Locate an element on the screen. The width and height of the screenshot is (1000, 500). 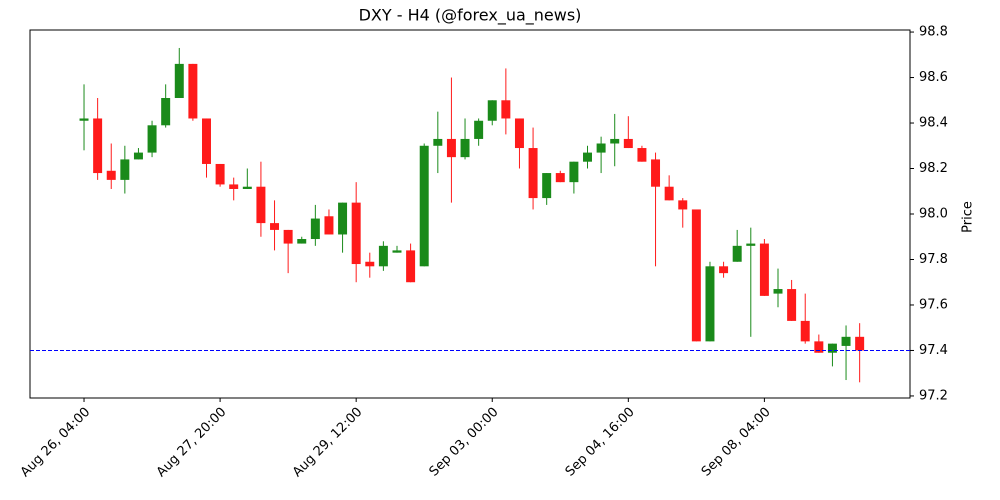
y-tick-label: 98.6 is located at coordinates (933, 77).